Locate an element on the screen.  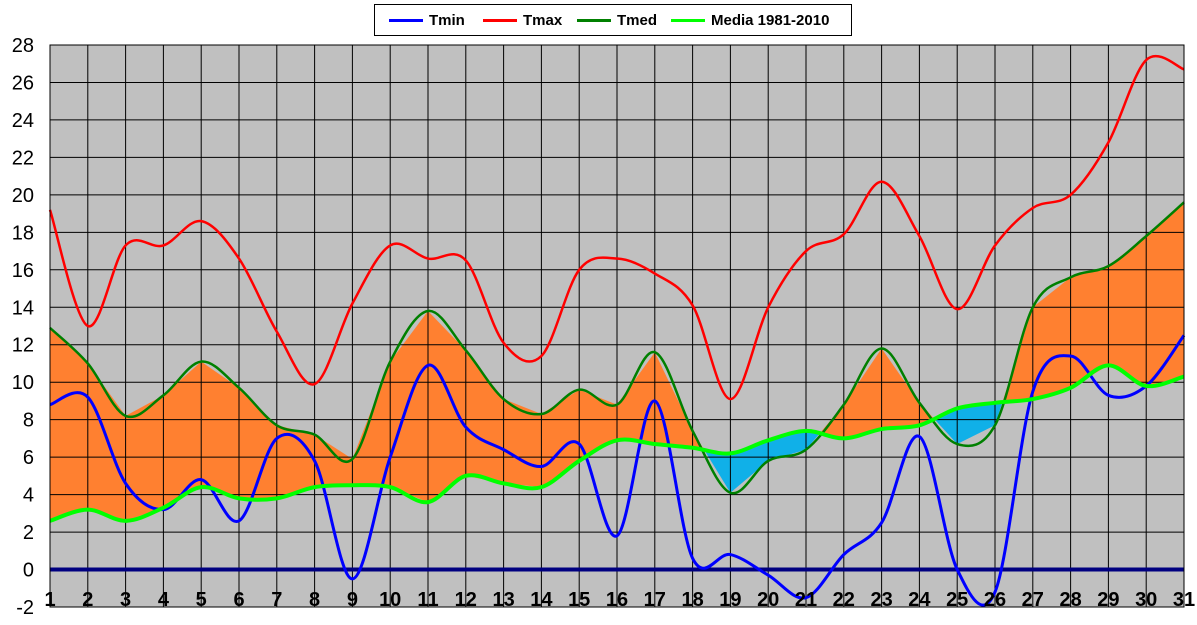
x-tick-label: 3 is located at coordinates (125, 600).